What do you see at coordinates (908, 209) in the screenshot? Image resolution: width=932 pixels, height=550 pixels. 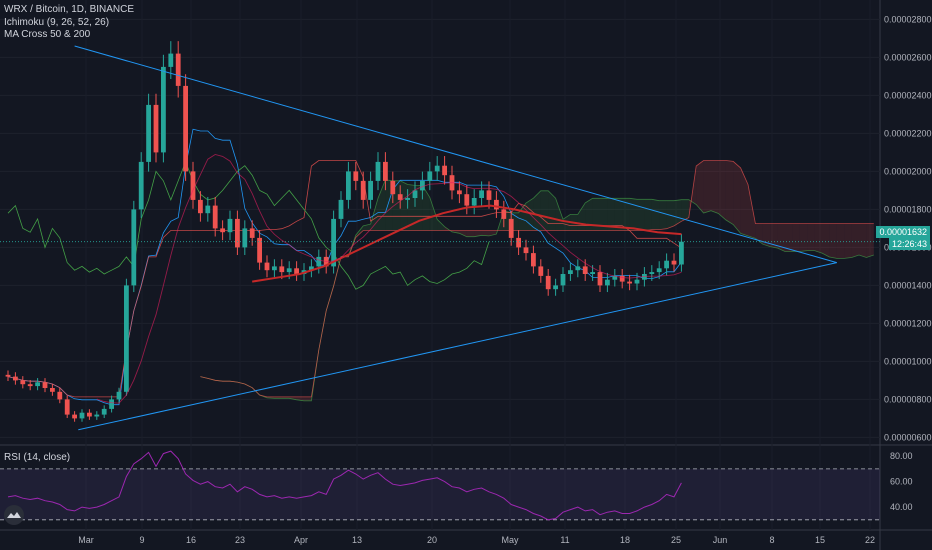 I see `price-axis-tick-5: 0.00001800` at bounding box center [908, 209].